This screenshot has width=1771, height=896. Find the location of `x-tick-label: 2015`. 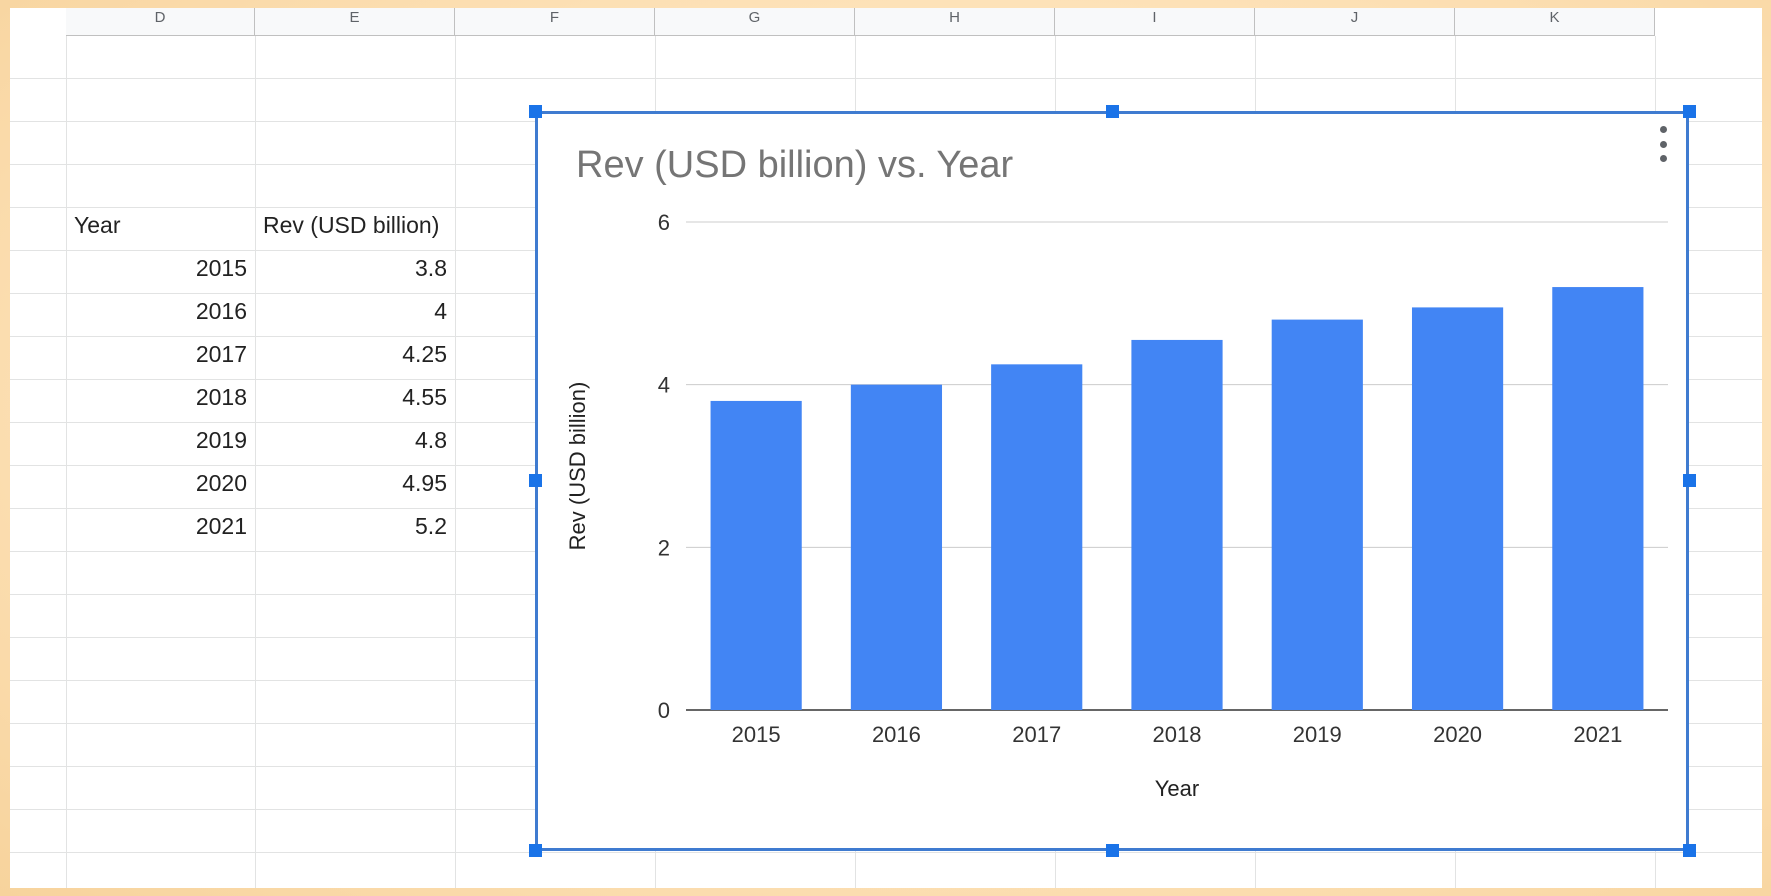

x-tick-label: 2015 is located at coordinates (756, 734).